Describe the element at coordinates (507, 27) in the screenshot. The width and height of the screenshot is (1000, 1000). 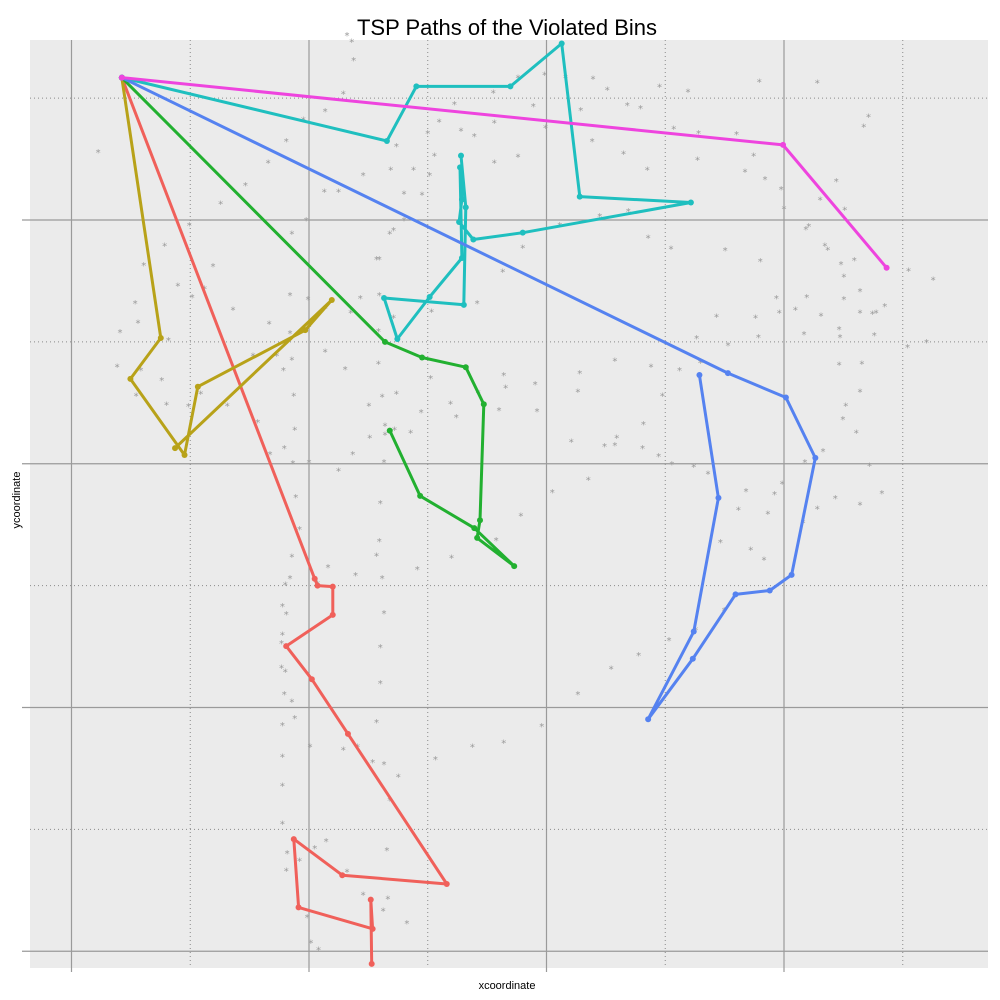
I see `chart-title: TSP Paths of the Violated Bins` at that location.